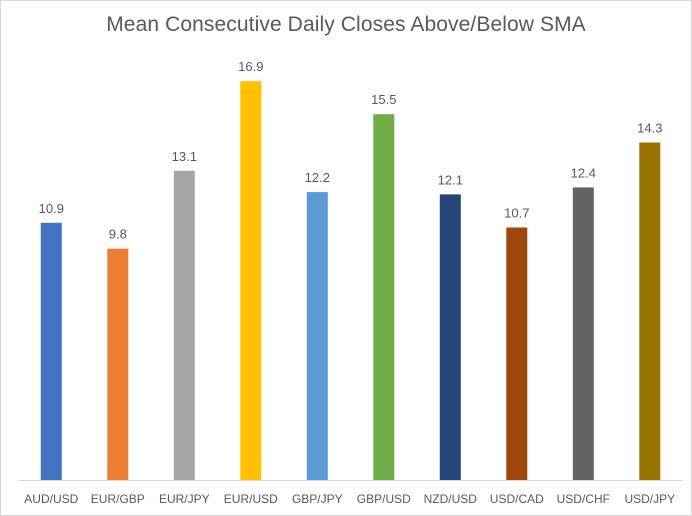 This screenshot has height=516, width=692. Describe the element at coordinates (451, 499) in the screenshot. I see `category-label: NZD/USD` at that location.